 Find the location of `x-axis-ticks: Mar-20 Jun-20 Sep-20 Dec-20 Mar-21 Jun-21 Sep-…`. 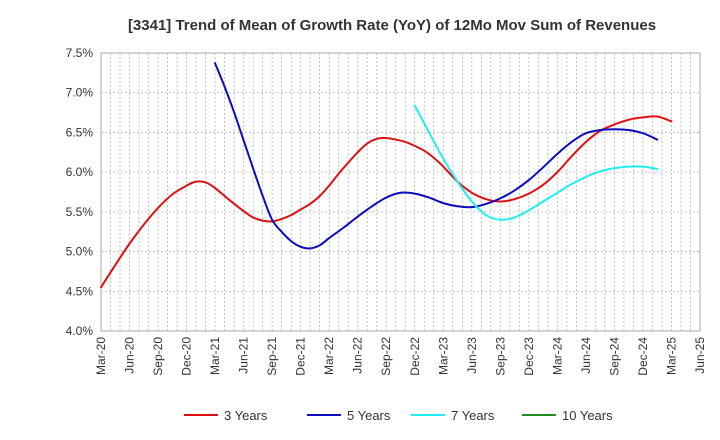

x-axis-ticks: Mar-20 Jun-20 Sep-20 Dec-20 Mar-21 Jun-21 Sep-… is located at coordinates (400, 356).